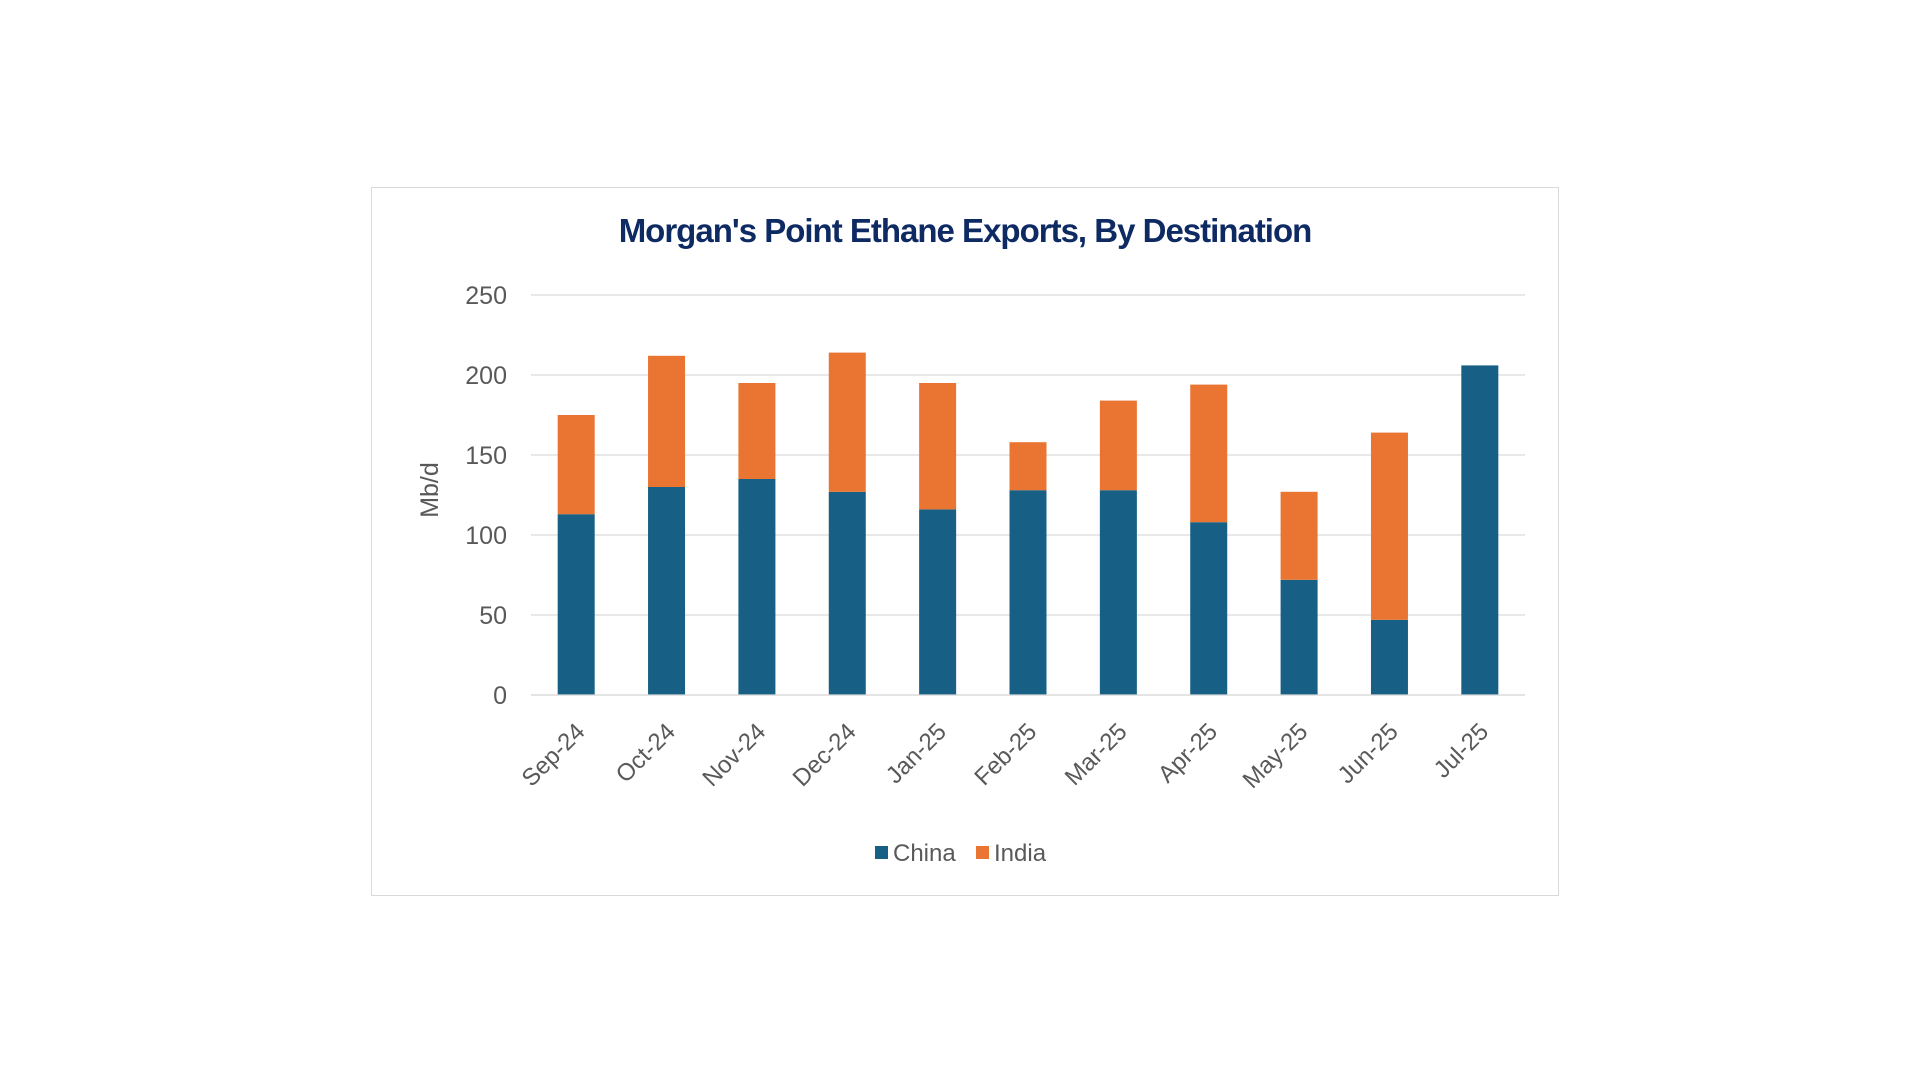 The width and height of the screenshot is (1920, 1080). Describe the element at coordinates (961, 853) in the screenshot. I see `legend: China India` at that location.